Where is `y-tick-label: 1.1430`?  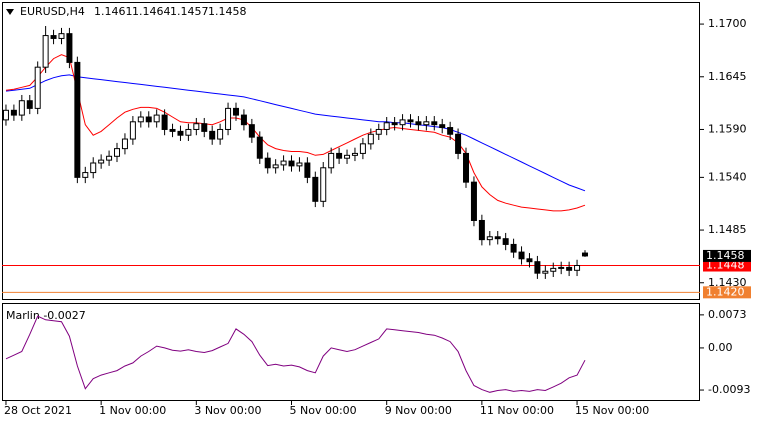 y-tick-label: 1.1430 is located at coordinates (727, 282).